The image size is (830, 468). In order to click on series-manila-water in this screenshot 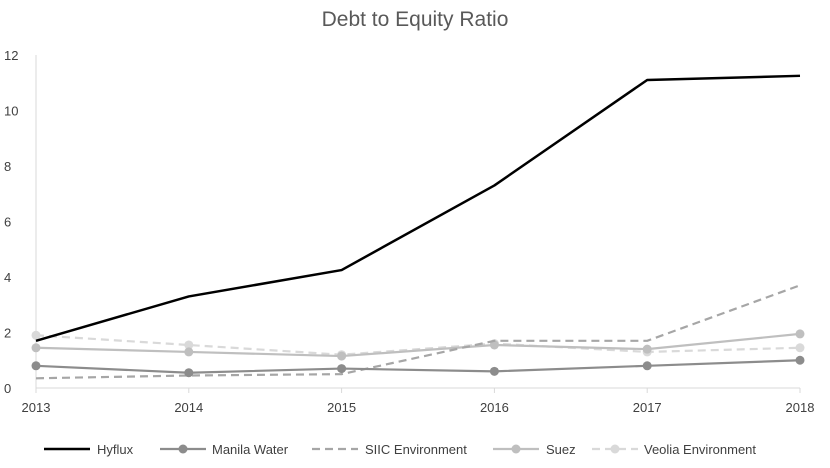, I will do `click(418, 366)`.